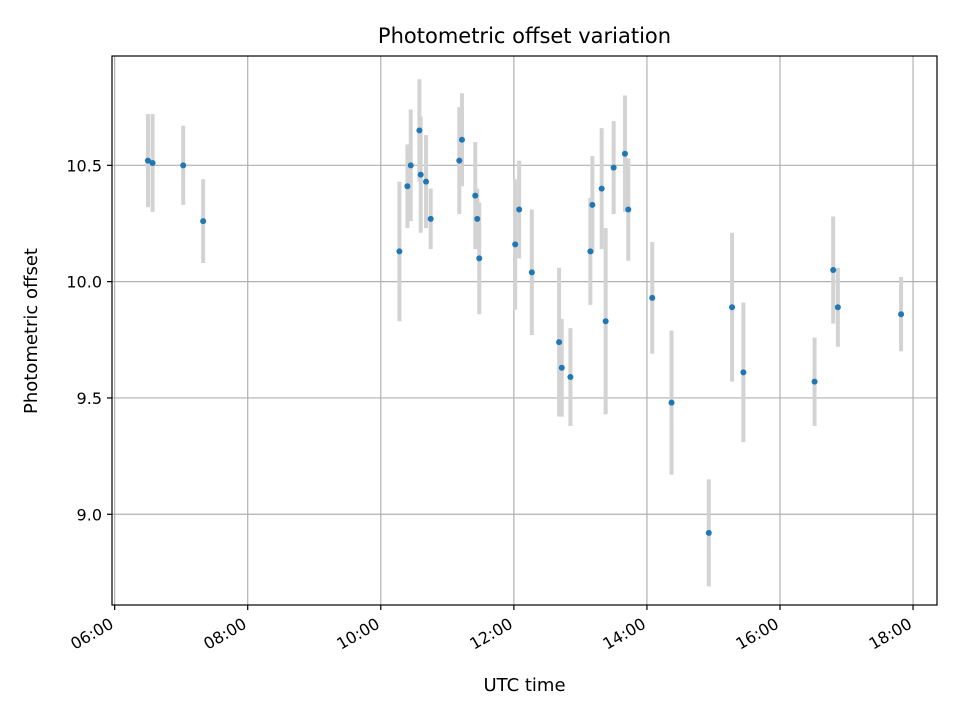  I want to click on x-axis-title: UTC time, so click(524, 685).